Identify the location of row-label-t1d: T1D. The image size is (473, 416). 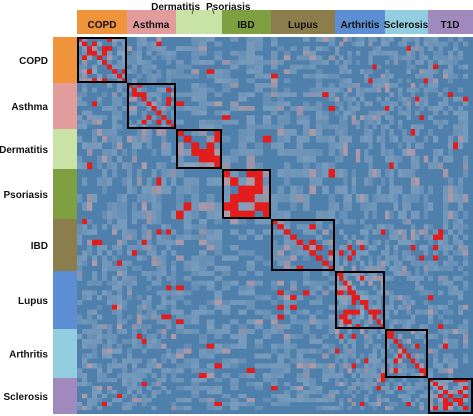
(38, 1).